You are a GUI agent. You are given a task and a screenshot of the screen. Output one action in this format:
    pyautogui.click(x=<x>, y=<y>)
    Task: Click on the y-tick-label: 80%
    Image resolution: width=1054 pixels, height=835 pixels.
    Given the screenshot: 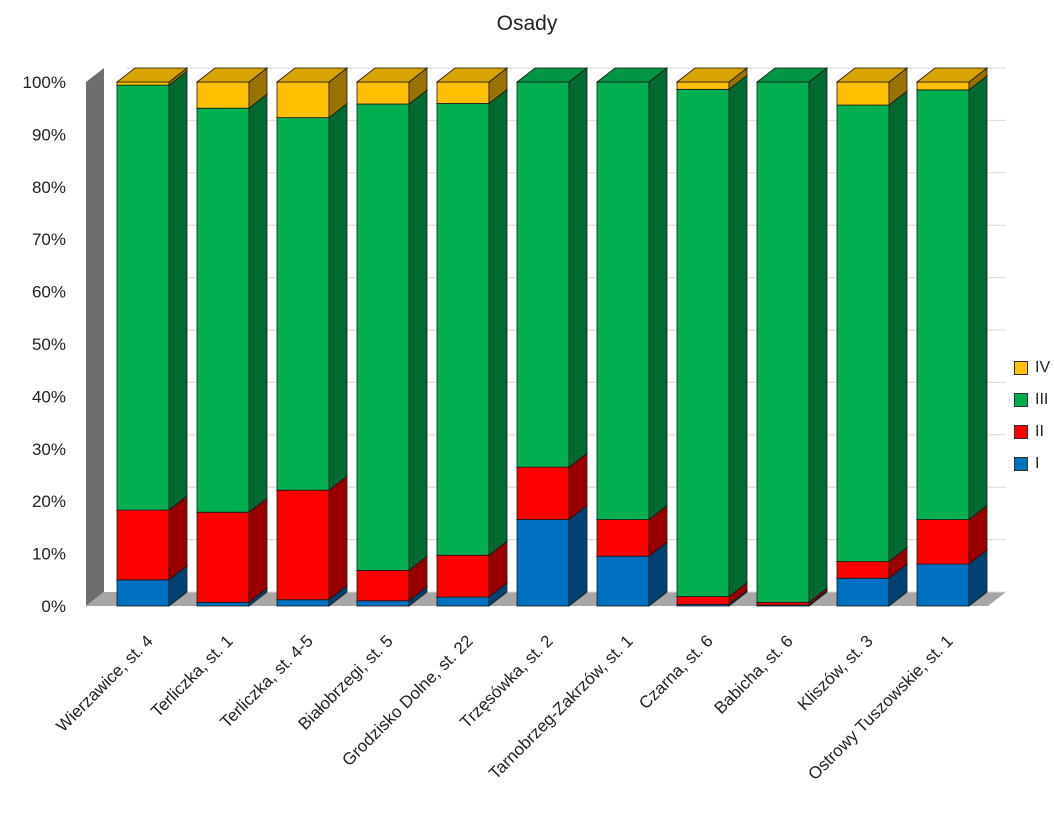 What is the action you would take?
    pyautogui.click(x=49, y=187)
    